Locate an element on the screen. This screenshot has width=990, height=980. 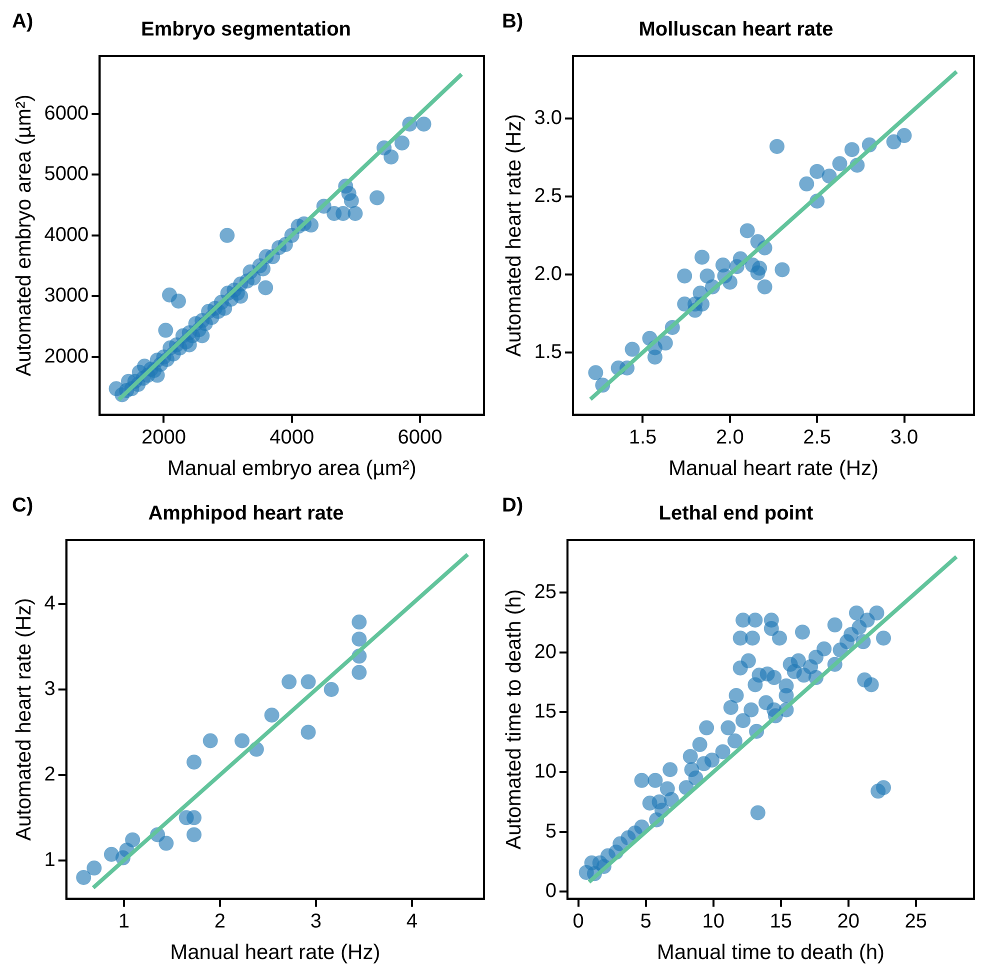
text: C) is located at coordinates (23, 505).